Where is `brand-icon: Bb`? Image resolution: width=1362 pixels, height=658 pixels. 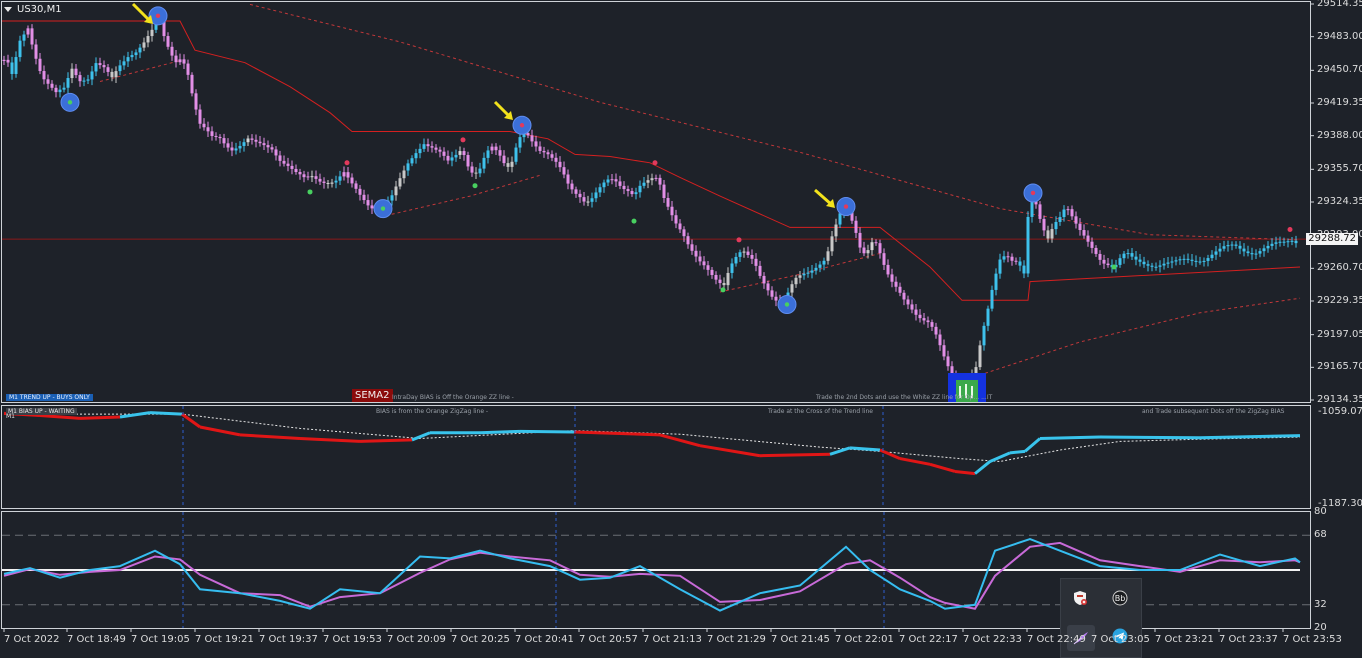 brand-icon: Bb is located at coordinates (1120, 598).